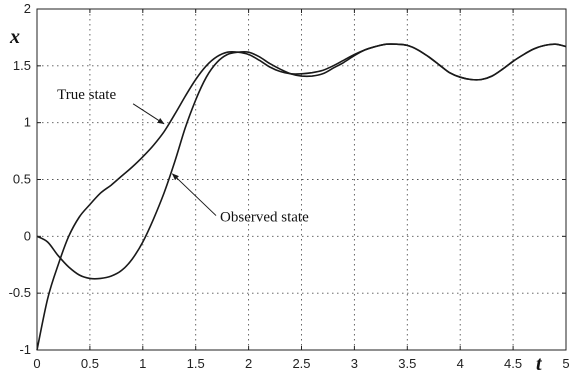  What do you see at coordinates (22, 65) in the screenshot?
I see `y-tick-label: 1.5` at bounding box center [22, 65].